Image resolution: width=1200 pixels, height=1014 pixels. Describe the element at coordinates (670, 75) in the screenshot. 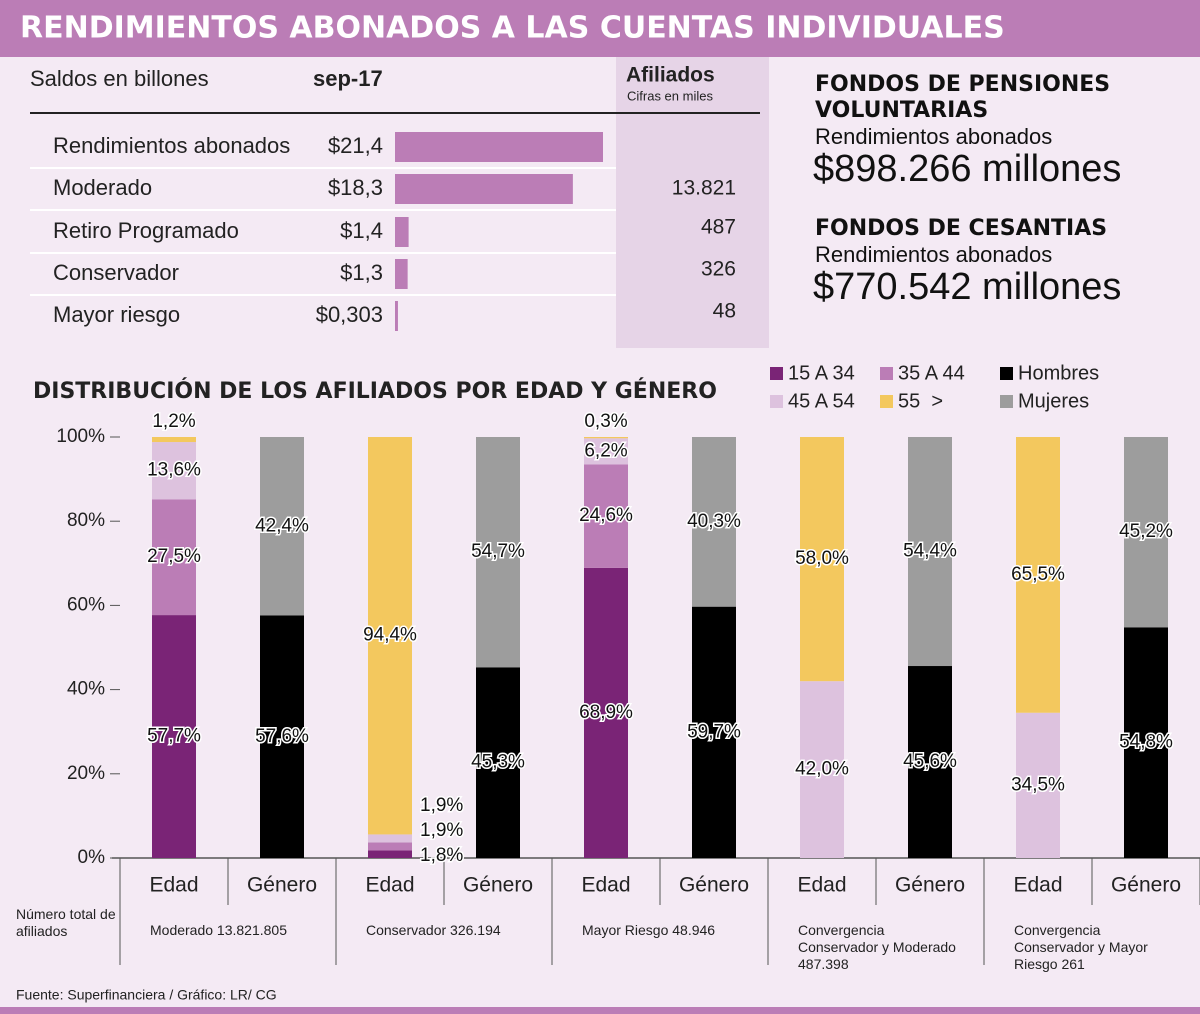

I see `afiliados-title: Afiliados` at that location.